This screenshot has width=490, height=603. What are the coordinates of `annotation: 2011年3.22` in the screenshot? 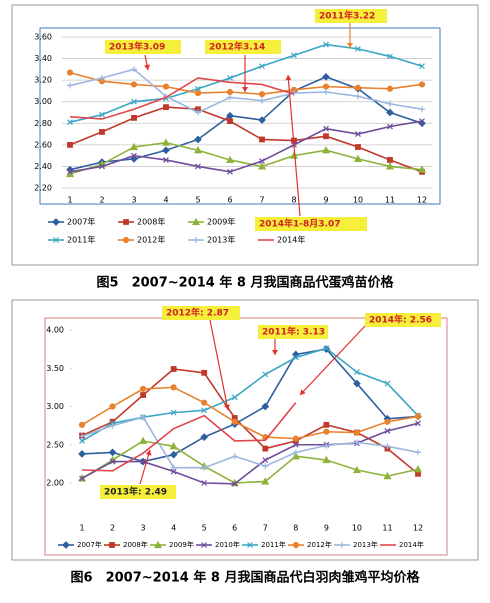 It's located at (347, 16).